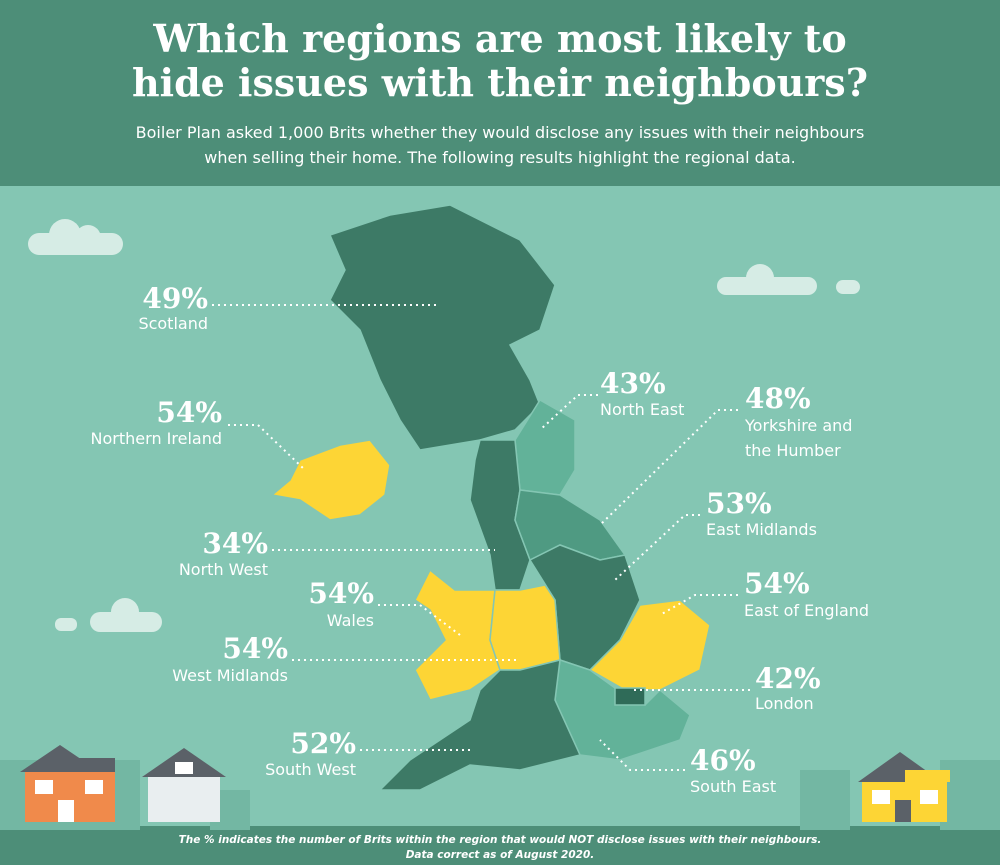 The image size is (1000, 865). I want to click on region-name: East of England, so click(806, 610).